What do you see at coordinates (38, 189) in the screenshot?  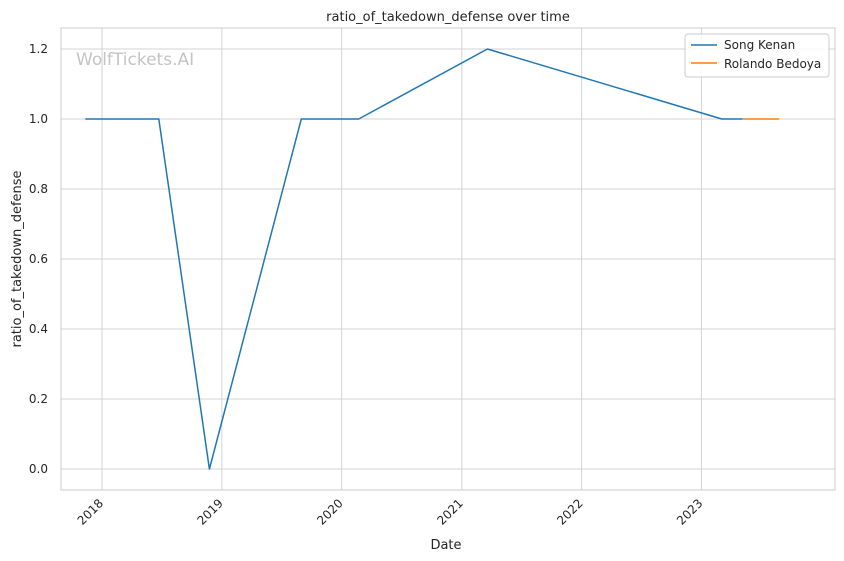 I see `y-tick-label: 0.8` at bounding box center [38, 189].